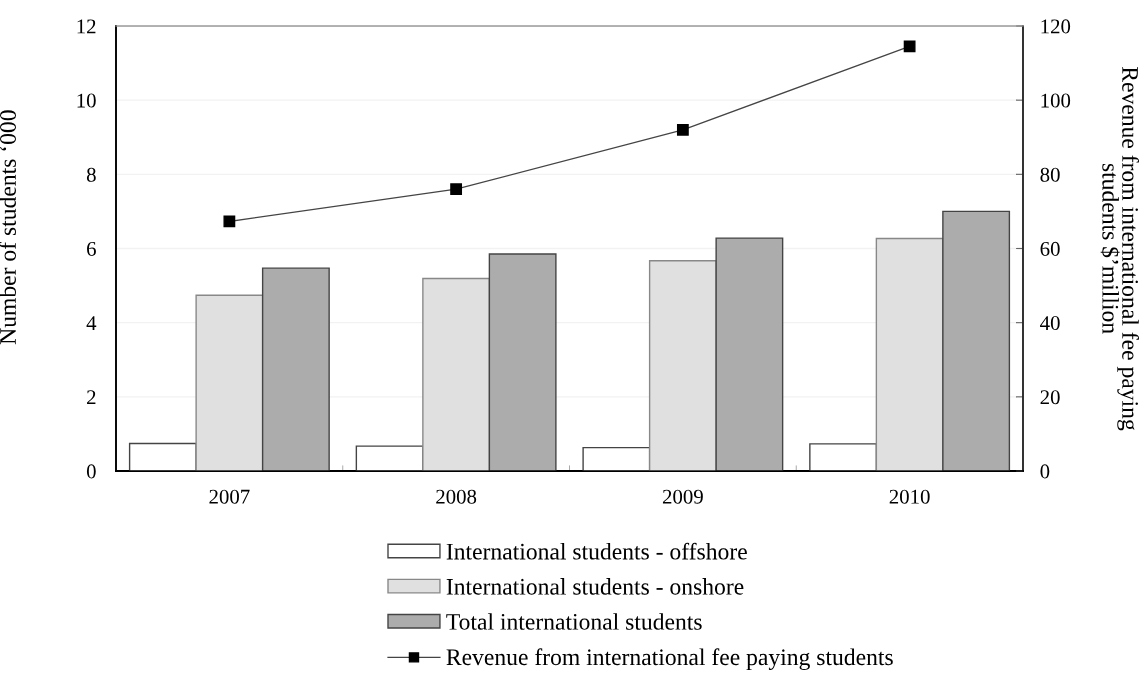 The image size is (1148, 675). What do you see at coordinates (91, 397) in the screenshot?
I see `y-tick-label: 2` at bounding box center [91, 397].